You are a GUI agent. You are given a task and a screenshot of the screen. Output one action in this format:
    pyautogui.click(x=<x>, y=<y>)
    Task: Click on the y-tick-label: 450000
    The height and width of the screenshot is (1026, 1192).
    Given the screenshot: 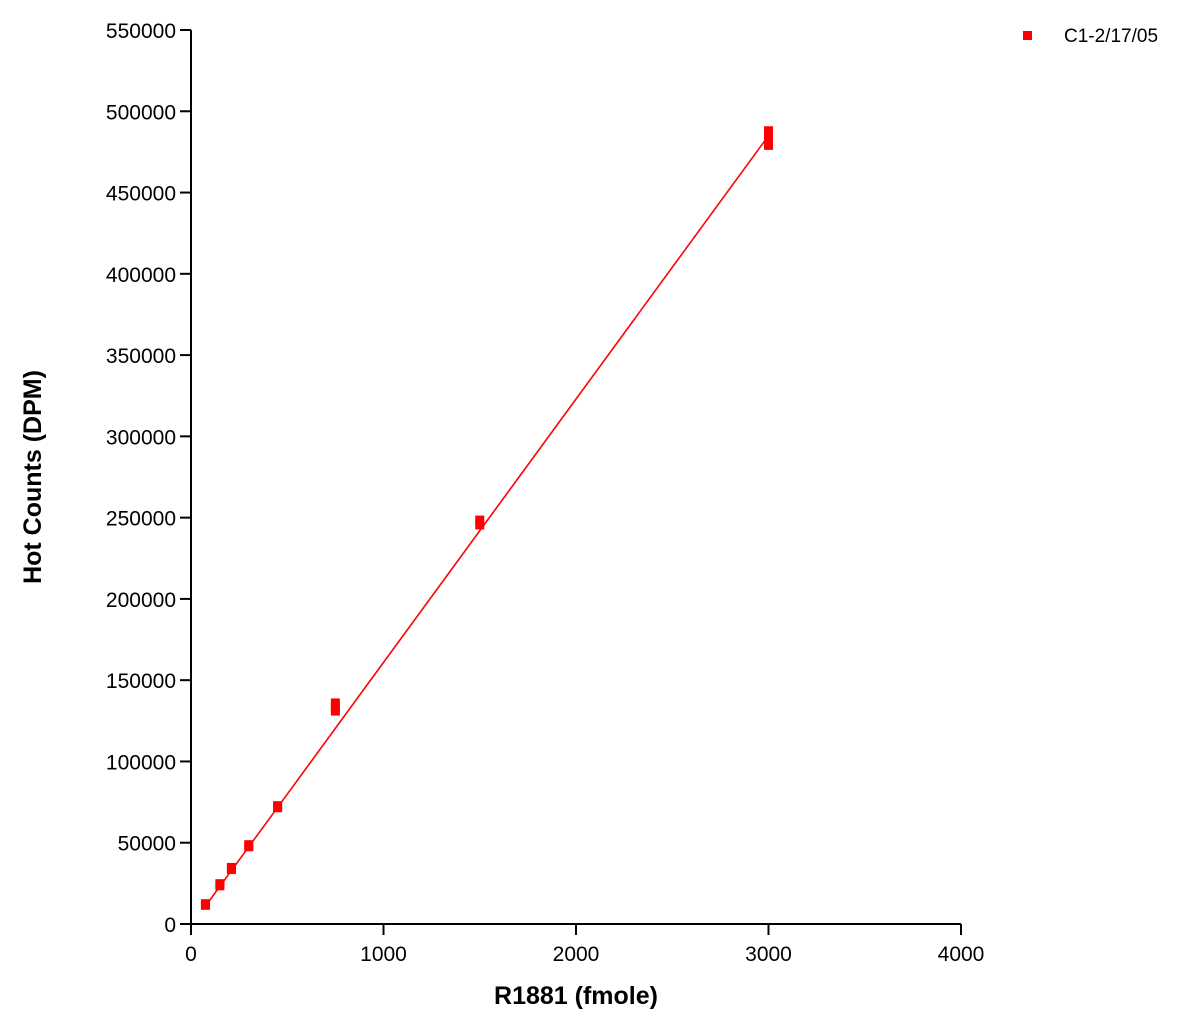 What is the action you would take?
    pyautogui.click(x=141, y=194)
    